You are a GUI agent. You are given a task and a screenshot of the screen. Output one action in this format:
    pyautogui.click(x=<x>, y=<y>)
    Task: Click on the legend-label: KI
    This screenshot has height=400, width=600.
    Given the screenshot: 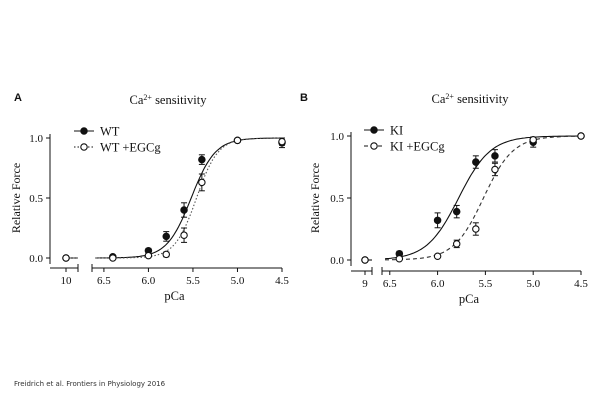 What is the action you would take?
    pyautogui.click(x=396, y=131)
    